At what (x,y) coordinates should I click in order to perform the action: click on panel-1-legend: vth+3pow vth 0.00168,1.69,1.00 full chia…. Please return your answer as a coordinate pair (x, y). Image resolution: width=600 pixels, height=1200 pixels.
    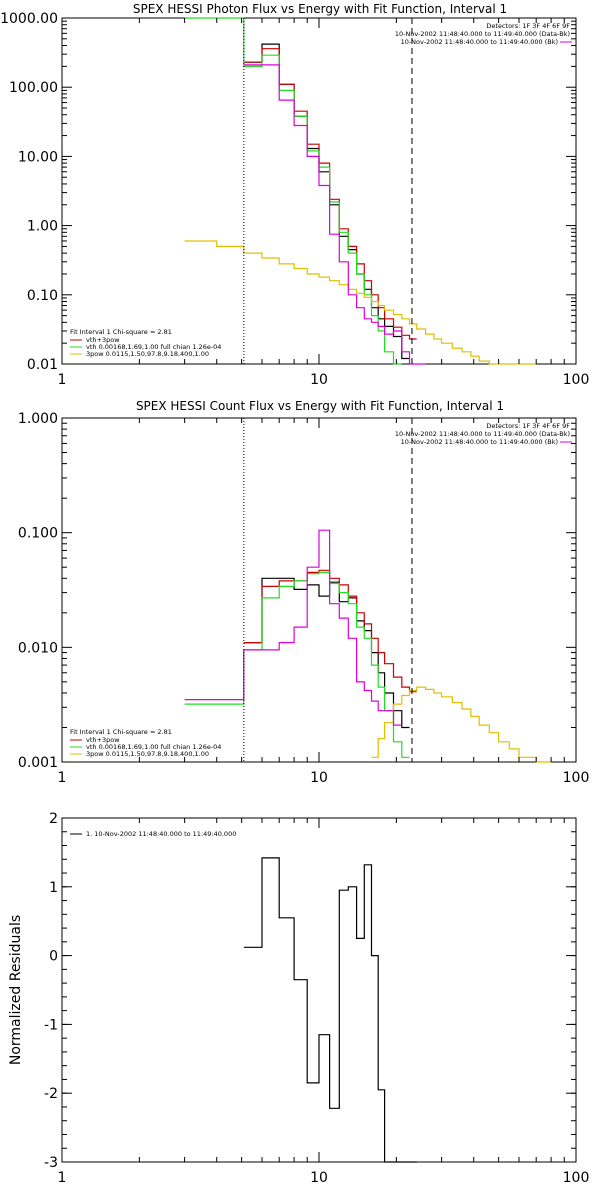
    Looking at the image, I should click on (145, 347).